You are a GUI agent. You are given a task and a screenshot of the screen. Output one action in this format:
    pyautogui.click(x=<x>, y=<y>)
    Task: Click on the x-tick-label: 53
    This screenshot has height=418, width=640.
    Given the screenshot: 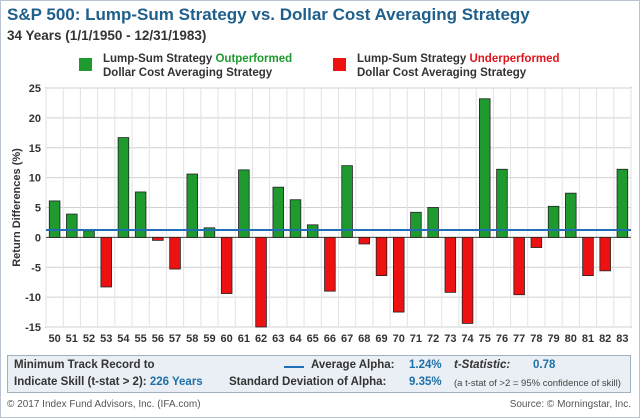 What is the action you would take?
    pyautogui.click(x=106, y=339)
    